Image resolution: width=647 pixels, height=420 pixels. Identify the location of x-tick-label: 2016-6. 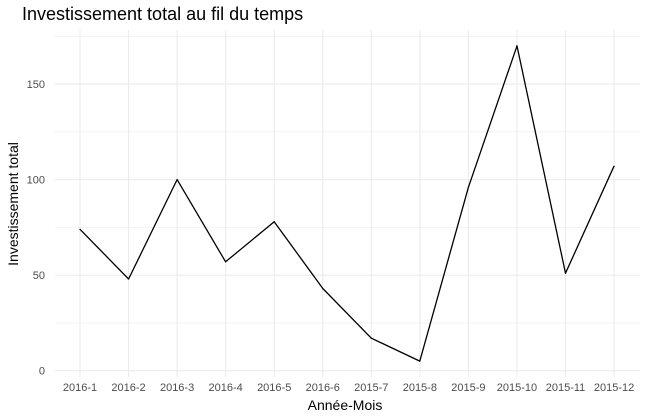
(323, 388).